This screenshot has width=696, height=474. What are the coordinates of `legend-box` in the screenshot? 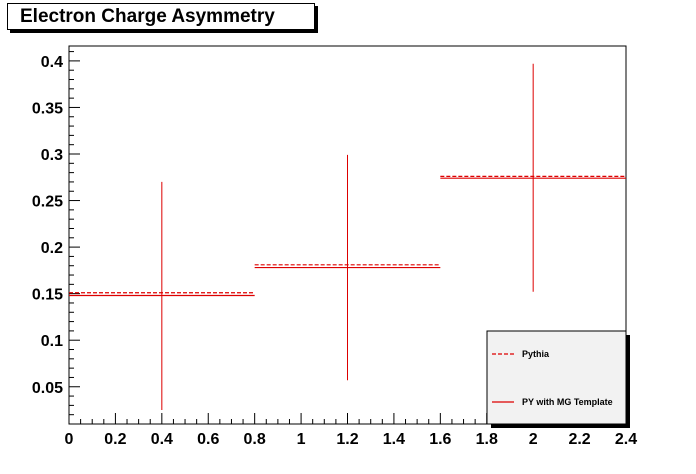 It's located at (556, 377).